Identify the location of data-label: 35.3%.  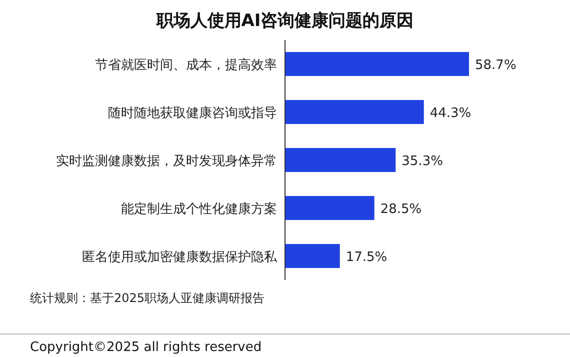
(422, 161).